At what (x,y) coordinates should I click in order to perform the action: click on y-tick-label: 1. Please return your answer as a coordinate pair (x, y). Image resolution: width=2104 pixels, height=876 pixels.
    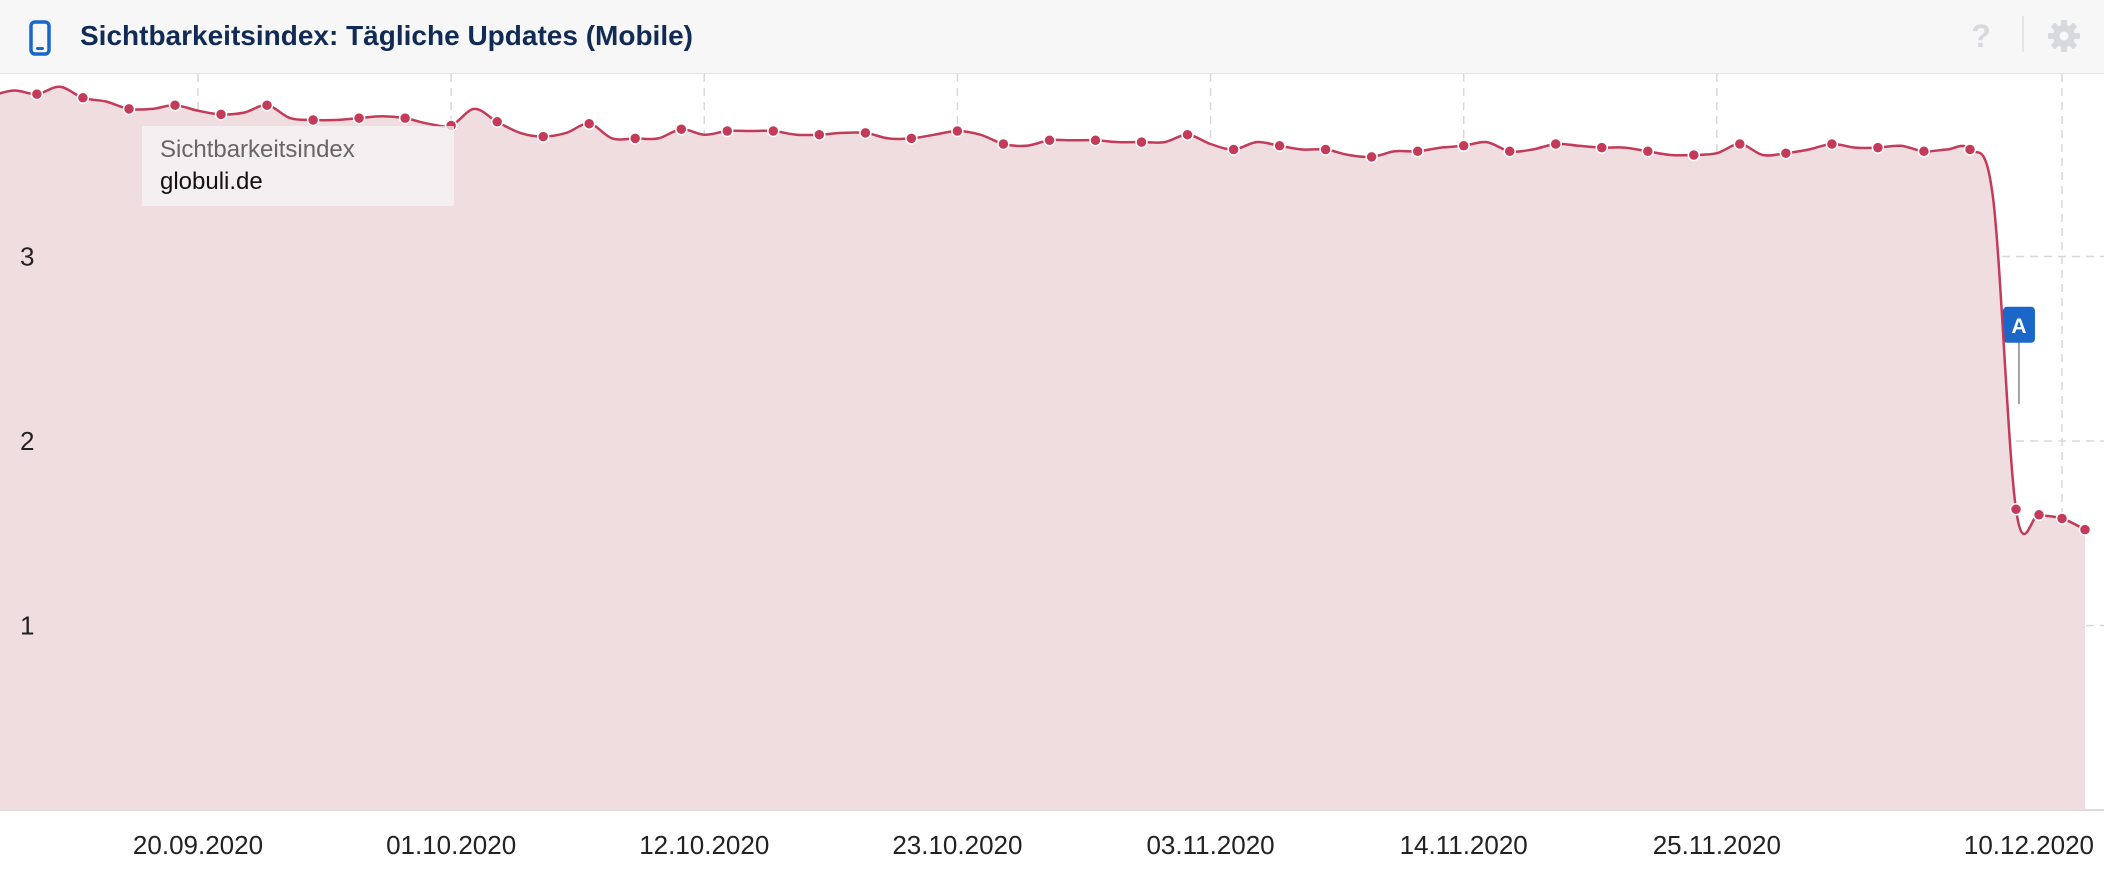
    Looking at the image, I should click on (27, 626).